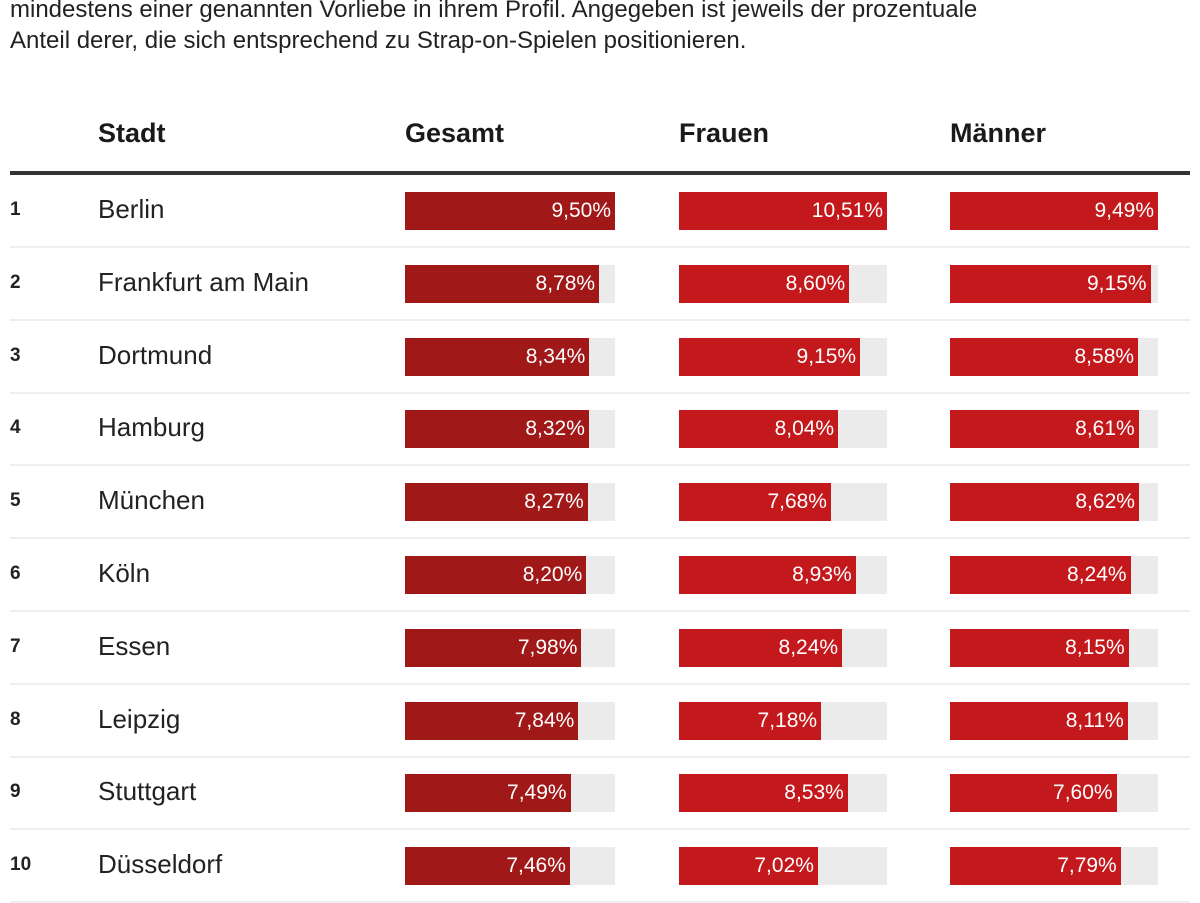  Describe the element at coordinates (15, 719) in the screenshot. I see `rank: 8` at that location.